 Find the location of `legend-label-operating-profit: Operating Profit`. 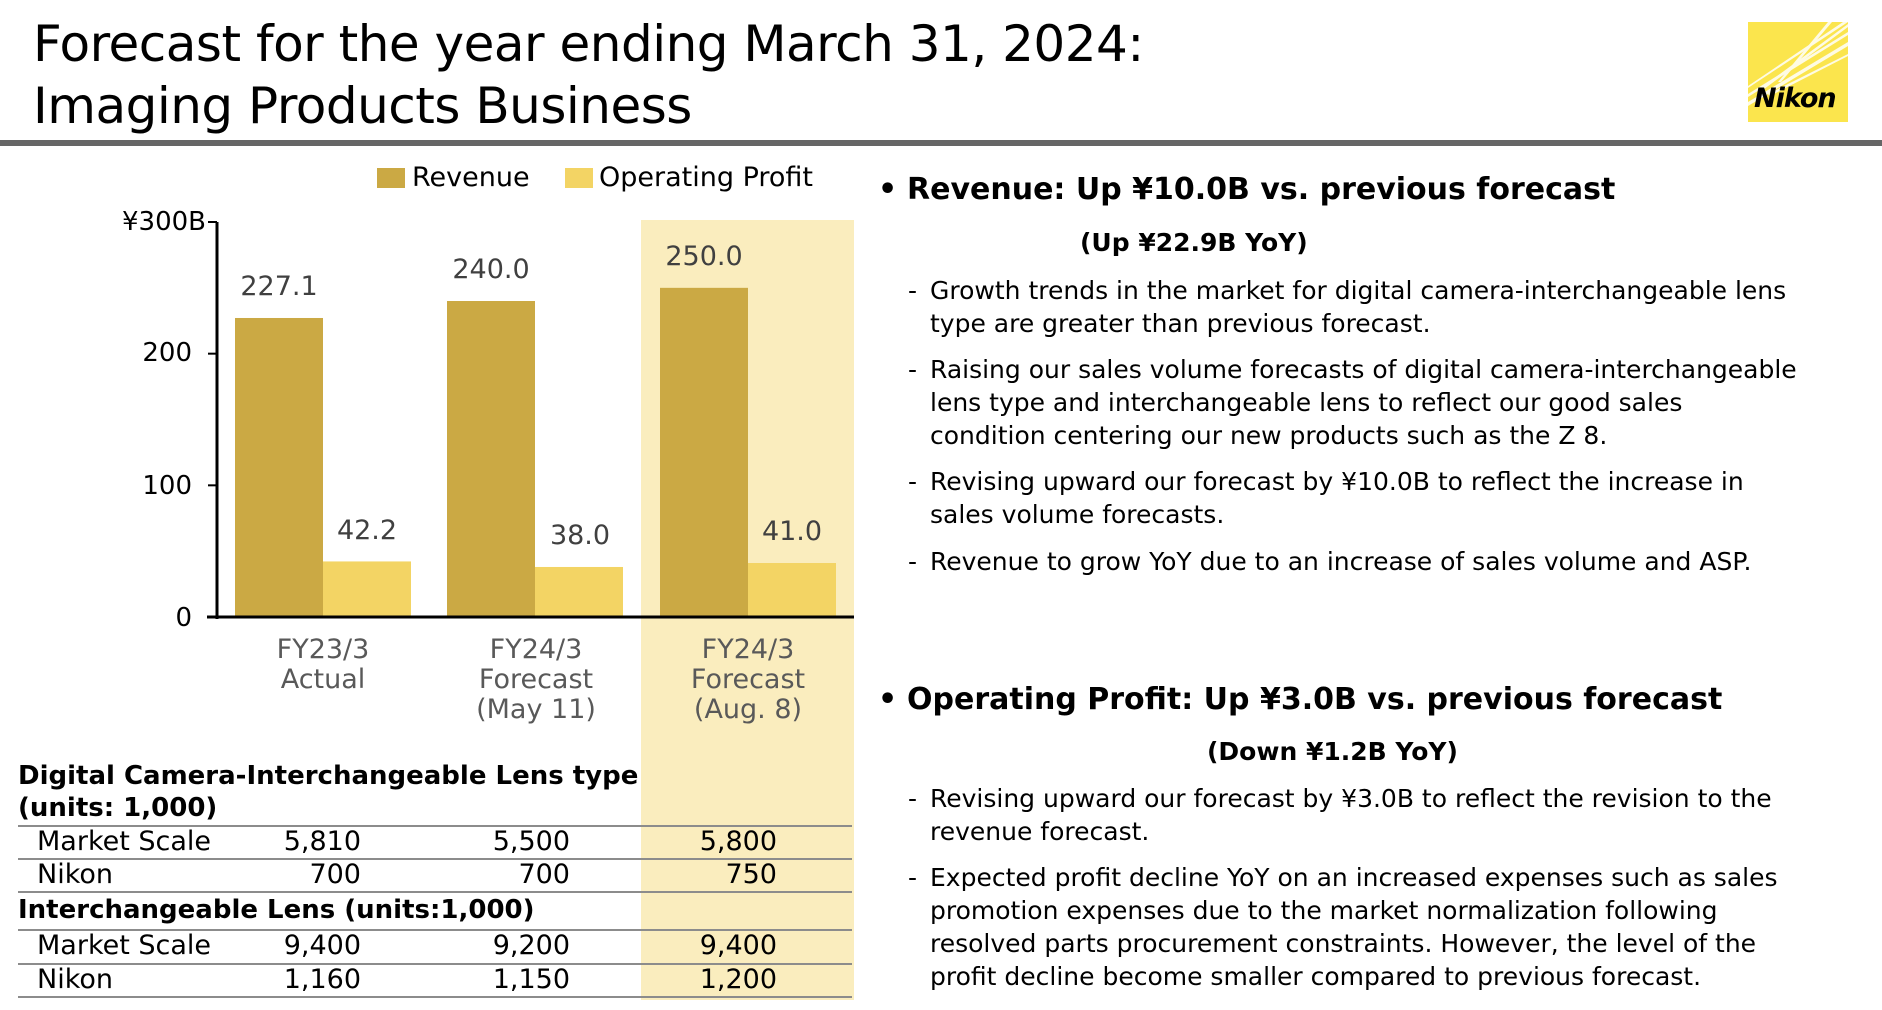

legend-label-operating-profit: Operating Profit is located at coordinates (706, 177).